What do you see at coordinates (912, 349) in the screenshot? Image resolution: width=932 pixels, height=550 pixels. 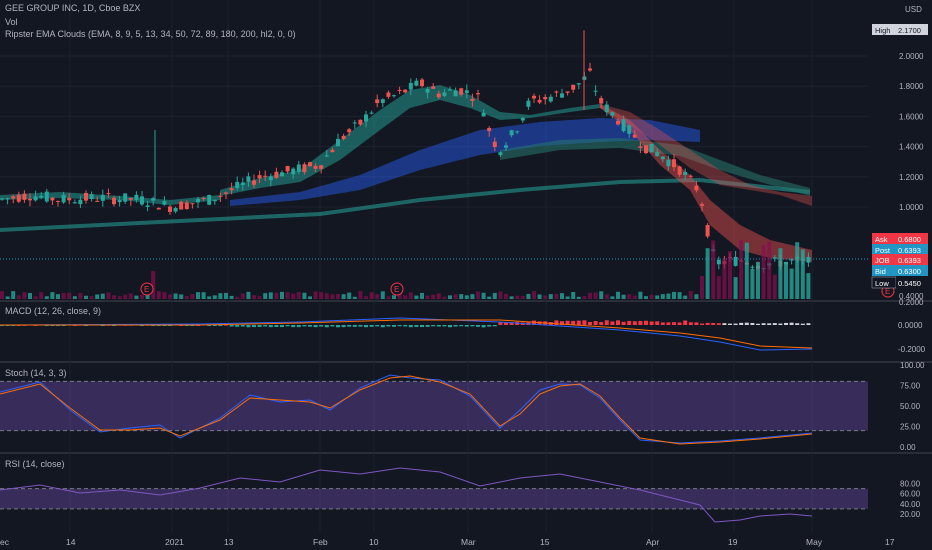 I see `macd-tick: -0.2000` at bounding box center [912, 349].